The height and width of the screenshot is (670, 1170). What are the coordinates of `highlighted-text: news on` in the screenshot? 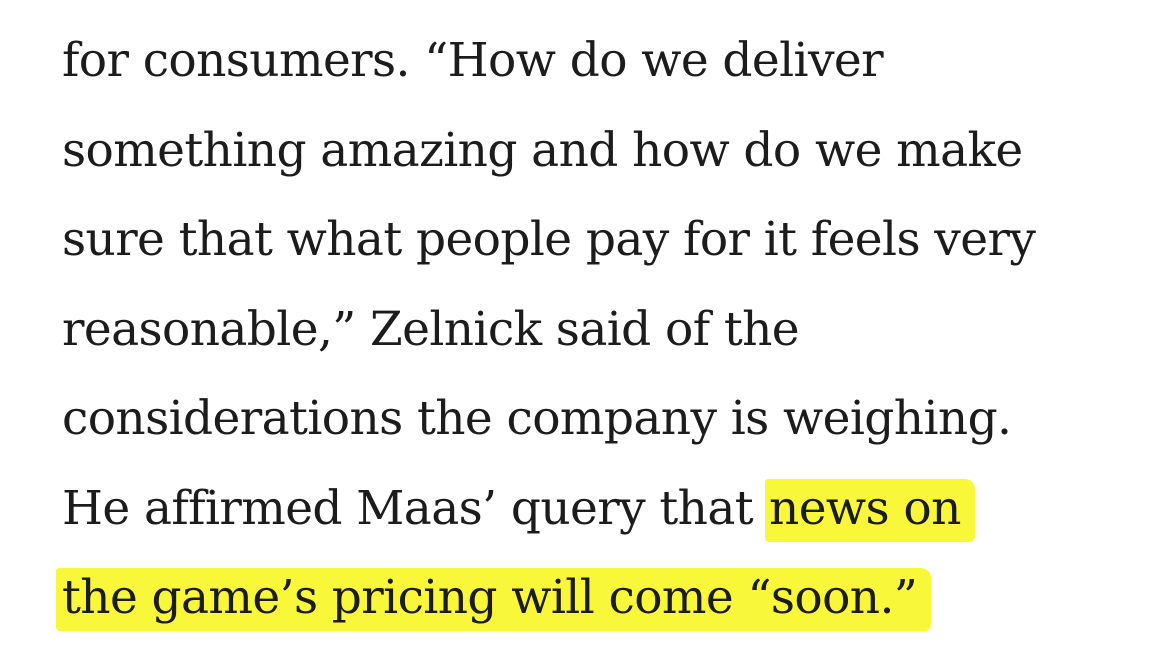 It's located at (870, 510).